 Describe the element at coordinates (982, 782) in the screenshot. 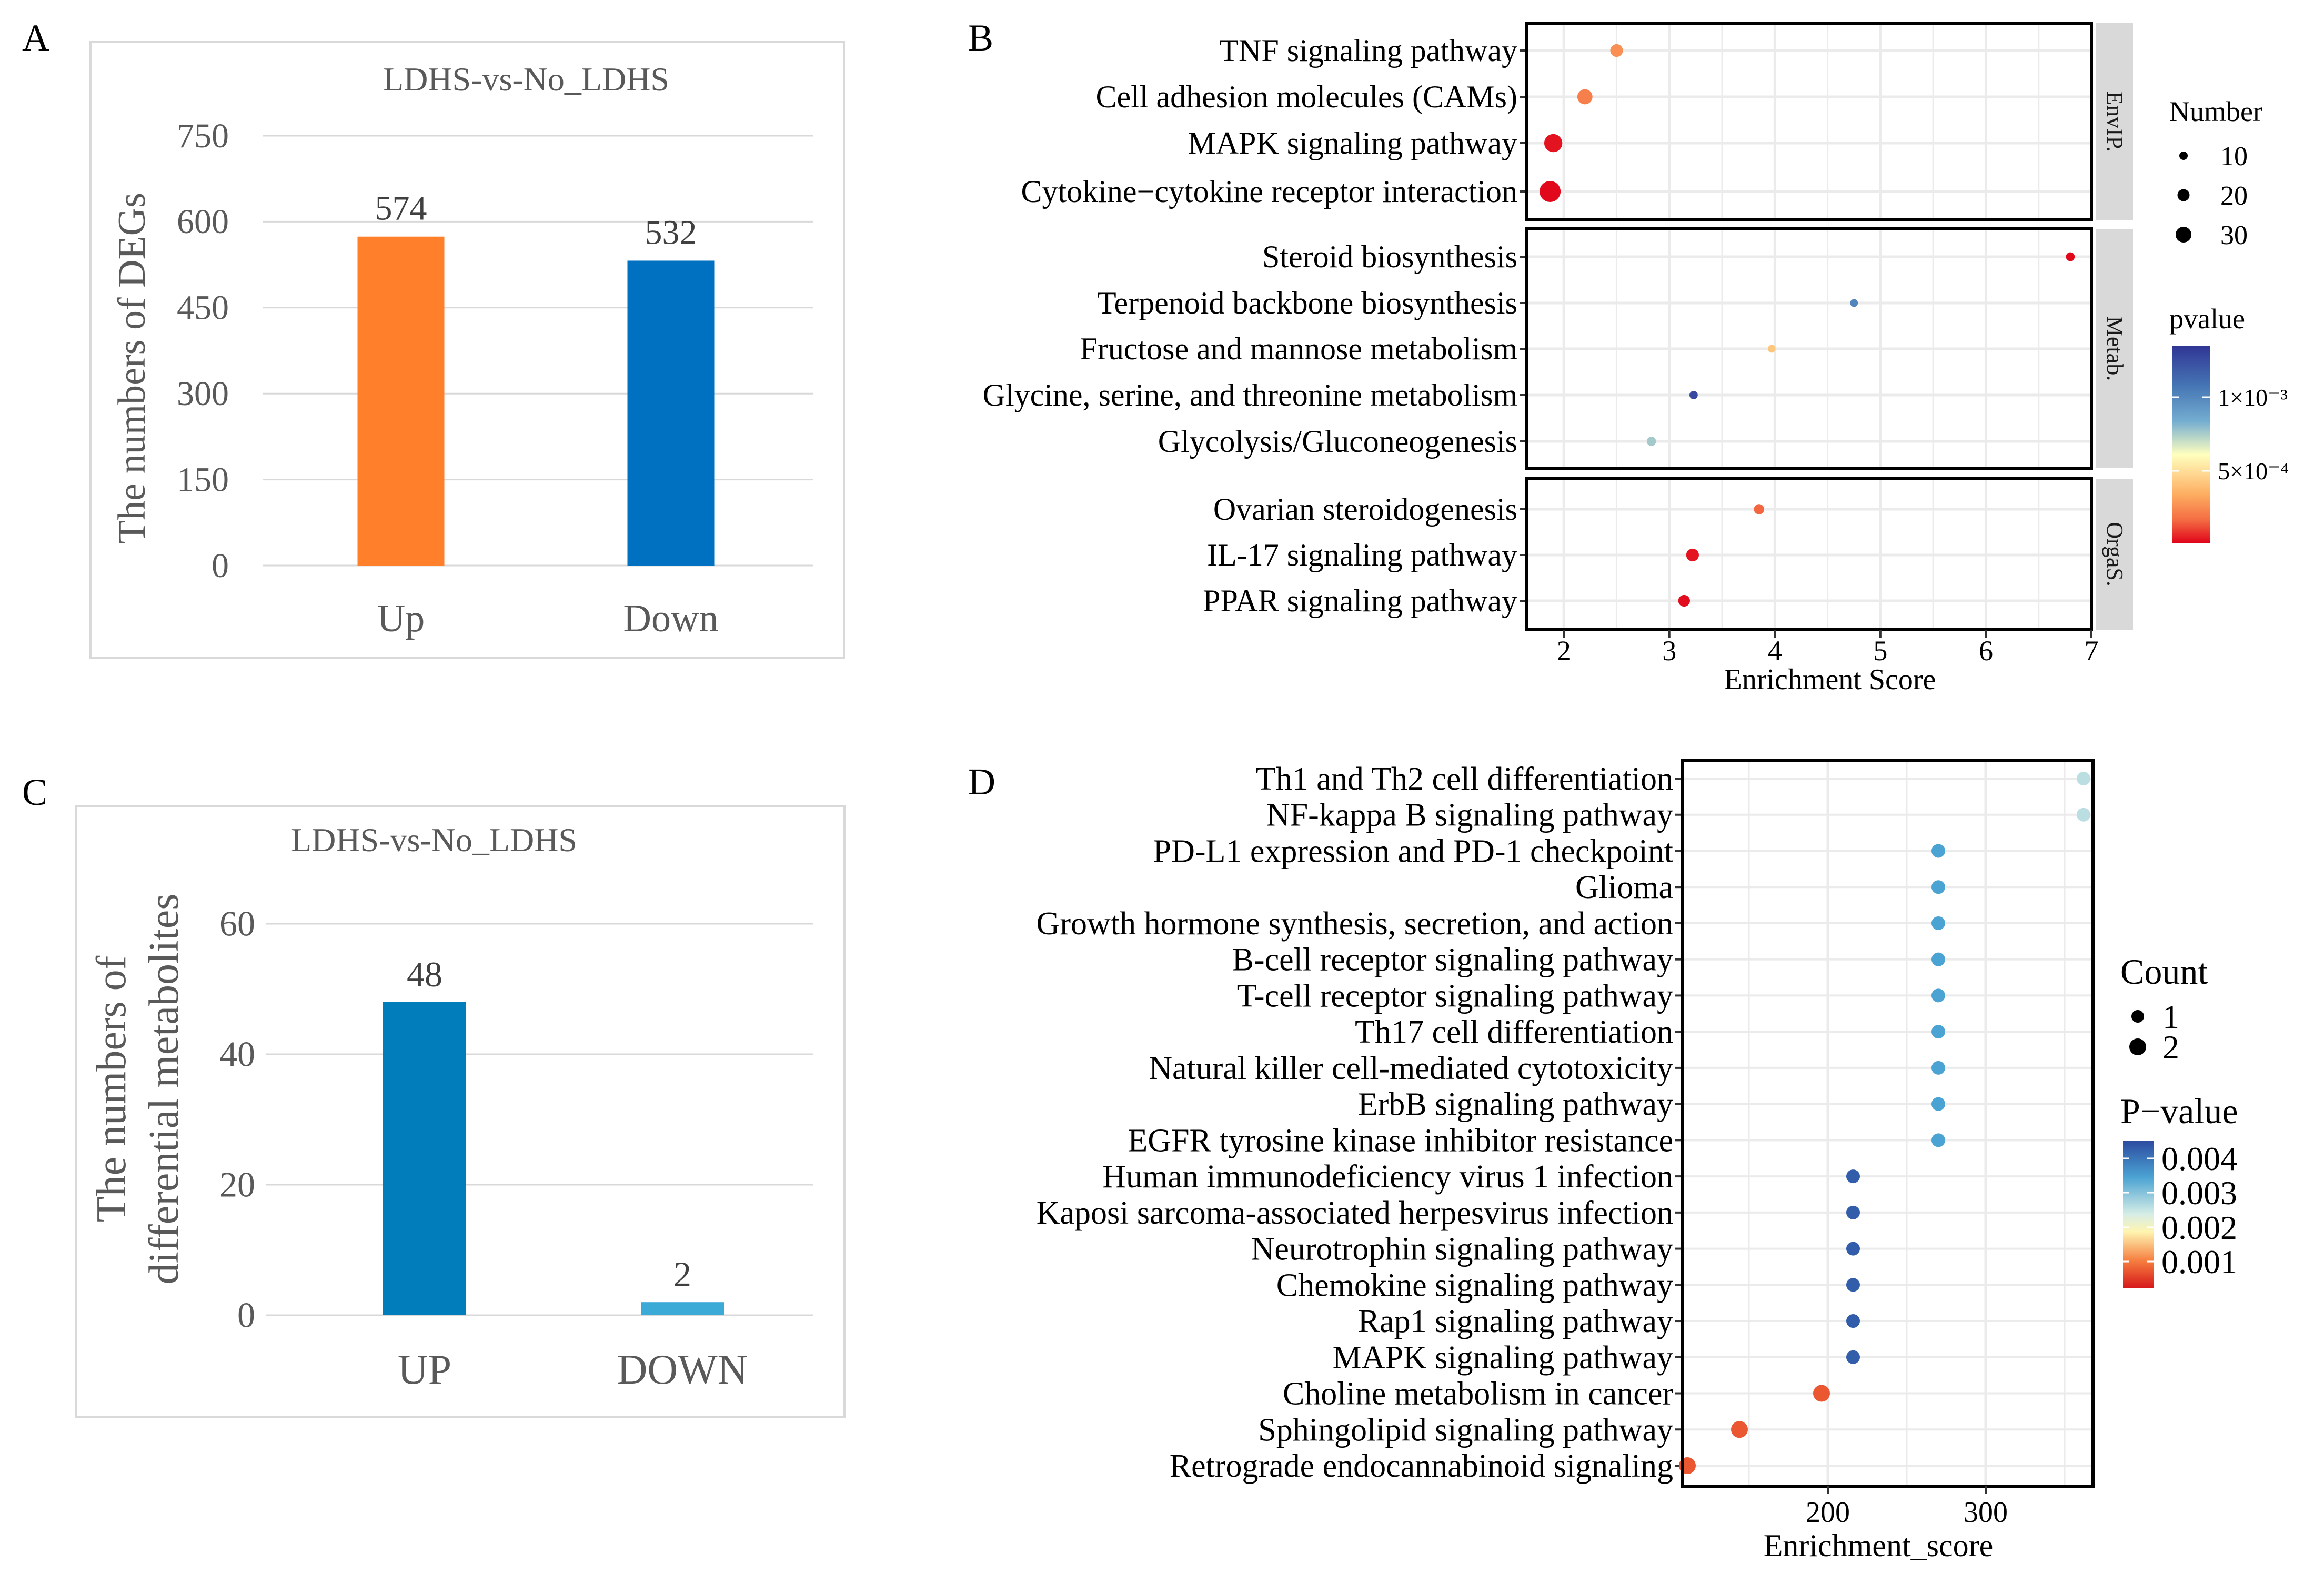

I see `panel-label-d: D` at that location.